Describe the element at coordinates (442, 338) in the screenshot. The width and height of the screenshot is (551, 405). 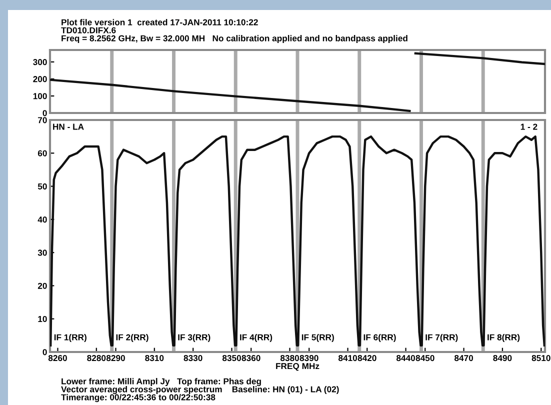
I see `annotation: IF 7(RR)` at that location.